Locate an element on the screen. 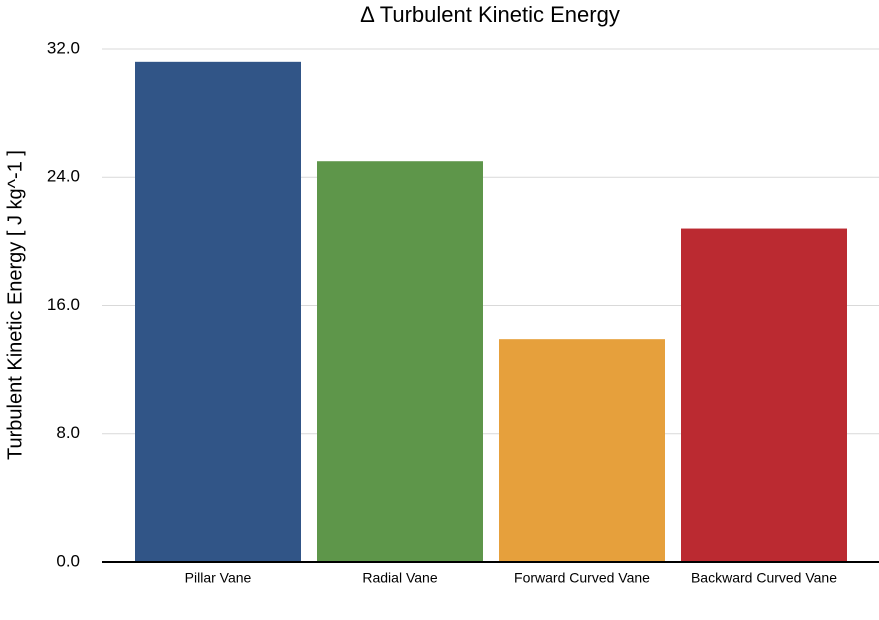 The height and width of the screenshot is (620, 879). y-tick-label: 16.0 is located at coordinates (63, 304).